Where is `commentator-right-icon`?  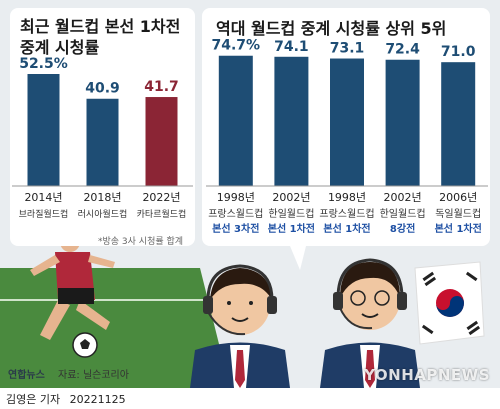
commentator-right-icon is located at coordinates (370, 323).